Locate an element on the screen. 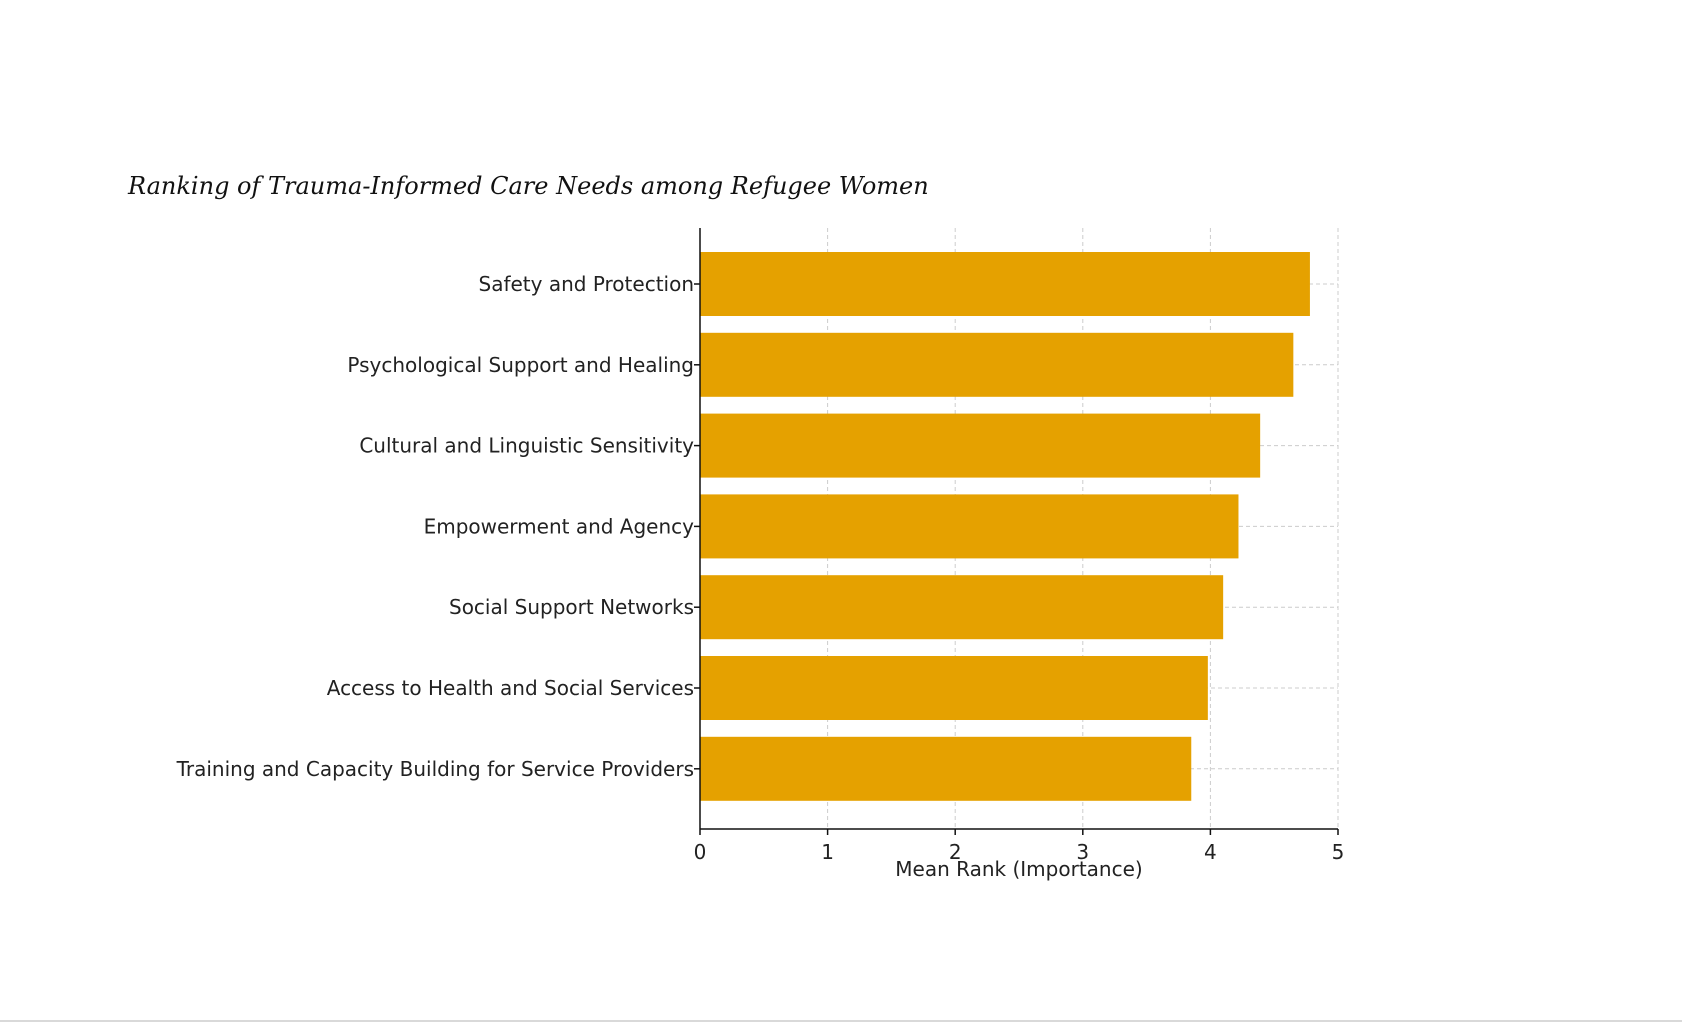 The width and height of the screenshot is (1682, 1022). x-tick-label: 0 is located at coordinates (700, 852).